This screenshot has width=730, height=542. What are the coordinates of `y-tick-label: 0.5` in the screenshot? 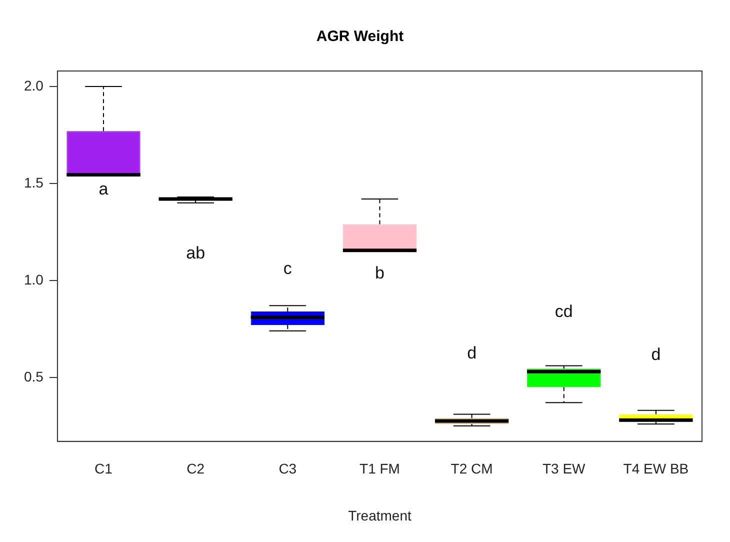 It's located at (34, 376).